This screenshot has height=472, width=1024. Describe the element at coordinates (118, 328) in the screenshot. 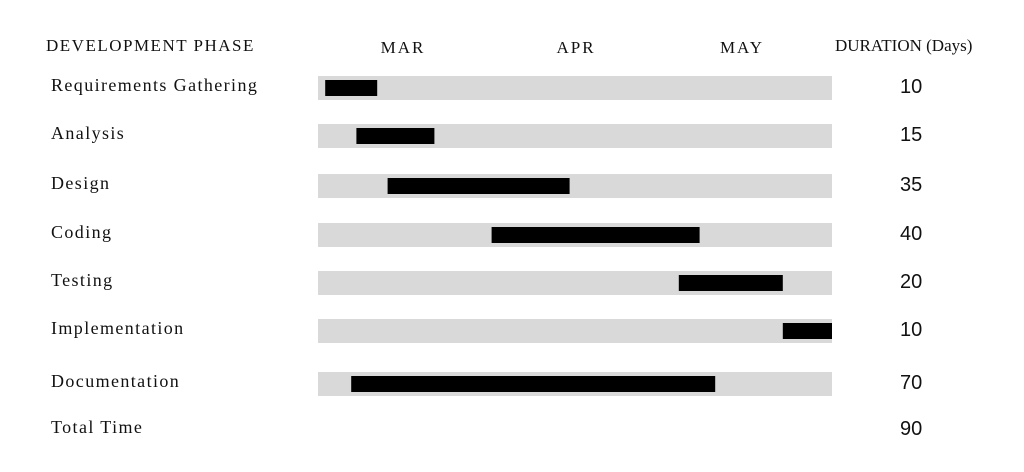

I see `phase-label: Implementation` at that location.